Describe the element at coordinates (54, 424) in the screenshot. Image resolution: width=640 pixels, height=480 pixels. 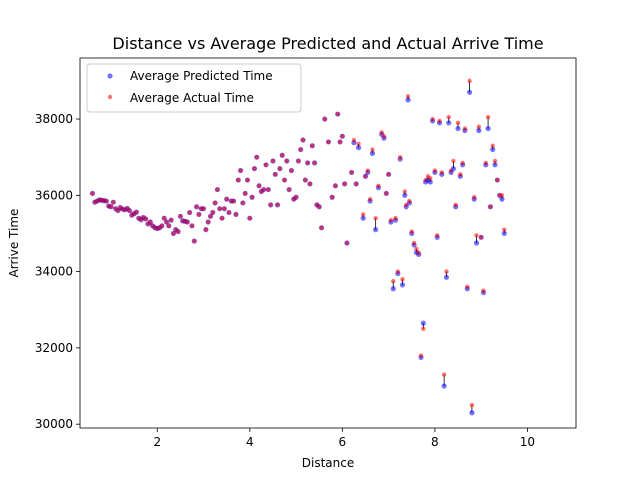
I see `y-tick-label: 30000` at that location.